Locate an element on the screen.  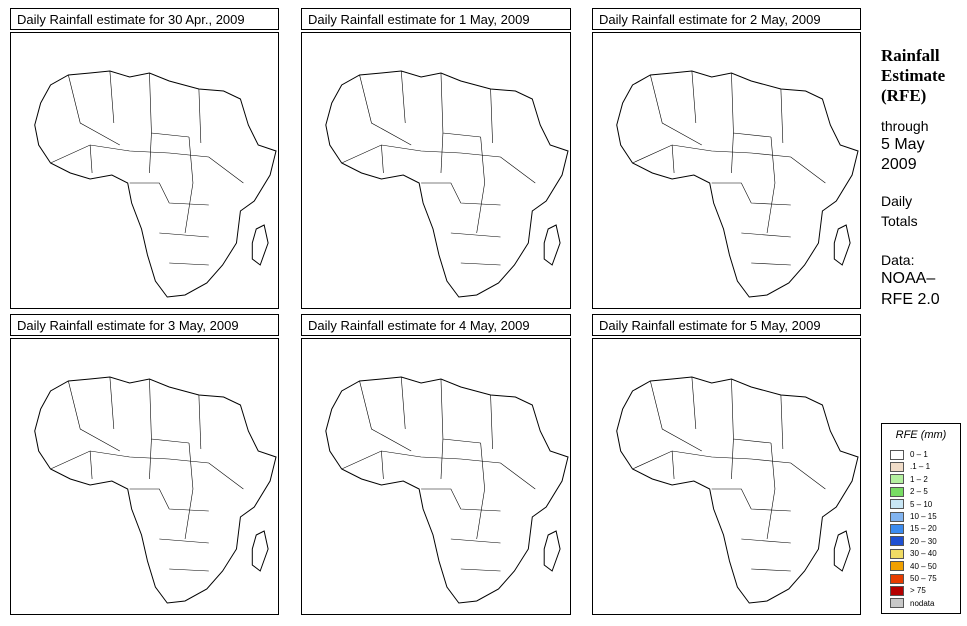
map-frame-30-apr is located at coordinates (144, 170).